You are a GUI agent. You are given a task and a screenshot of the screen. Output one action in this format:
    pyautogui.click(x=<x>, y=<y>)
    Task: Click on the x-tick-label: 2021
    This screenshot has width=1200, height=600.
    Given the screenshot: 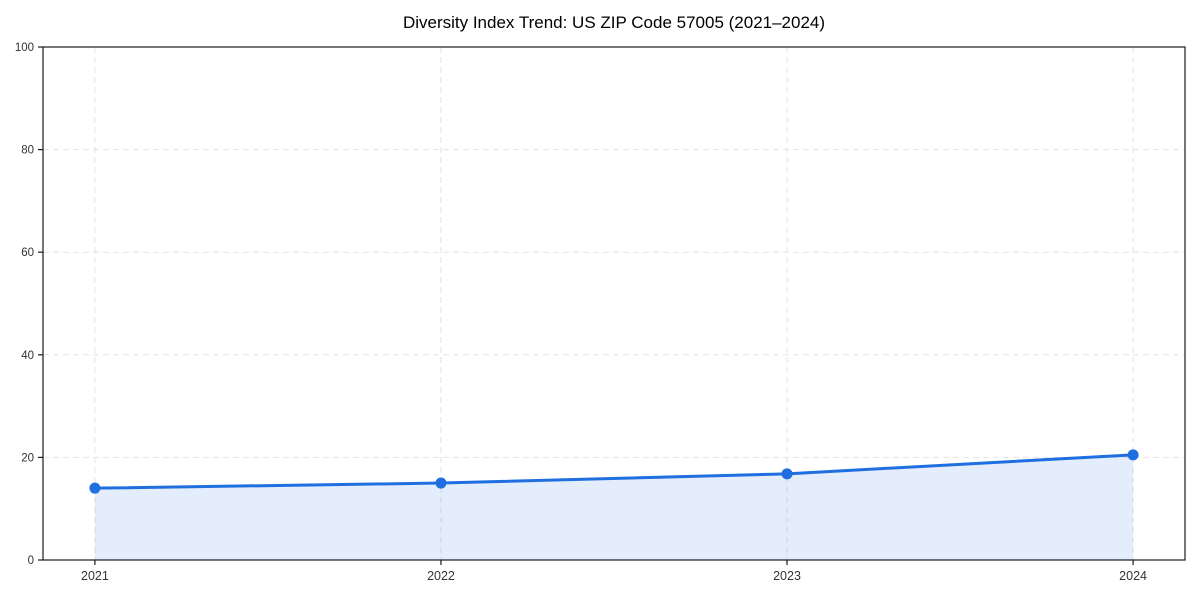 What is the action you would take?
    pyautogui.click(x=95, y=576)
    